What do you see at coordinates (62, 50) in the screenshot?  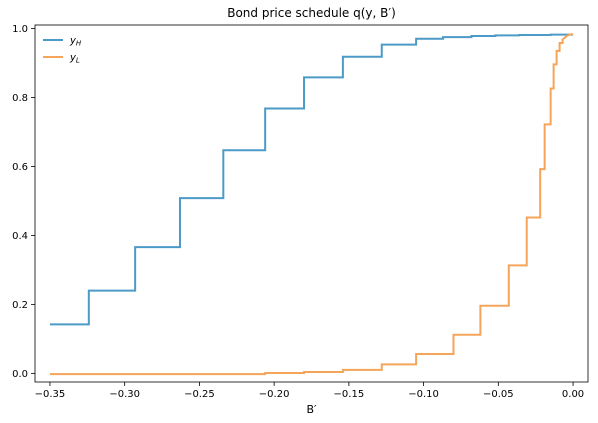 I see `legend: yH yL` at bounding box center [62, 50].